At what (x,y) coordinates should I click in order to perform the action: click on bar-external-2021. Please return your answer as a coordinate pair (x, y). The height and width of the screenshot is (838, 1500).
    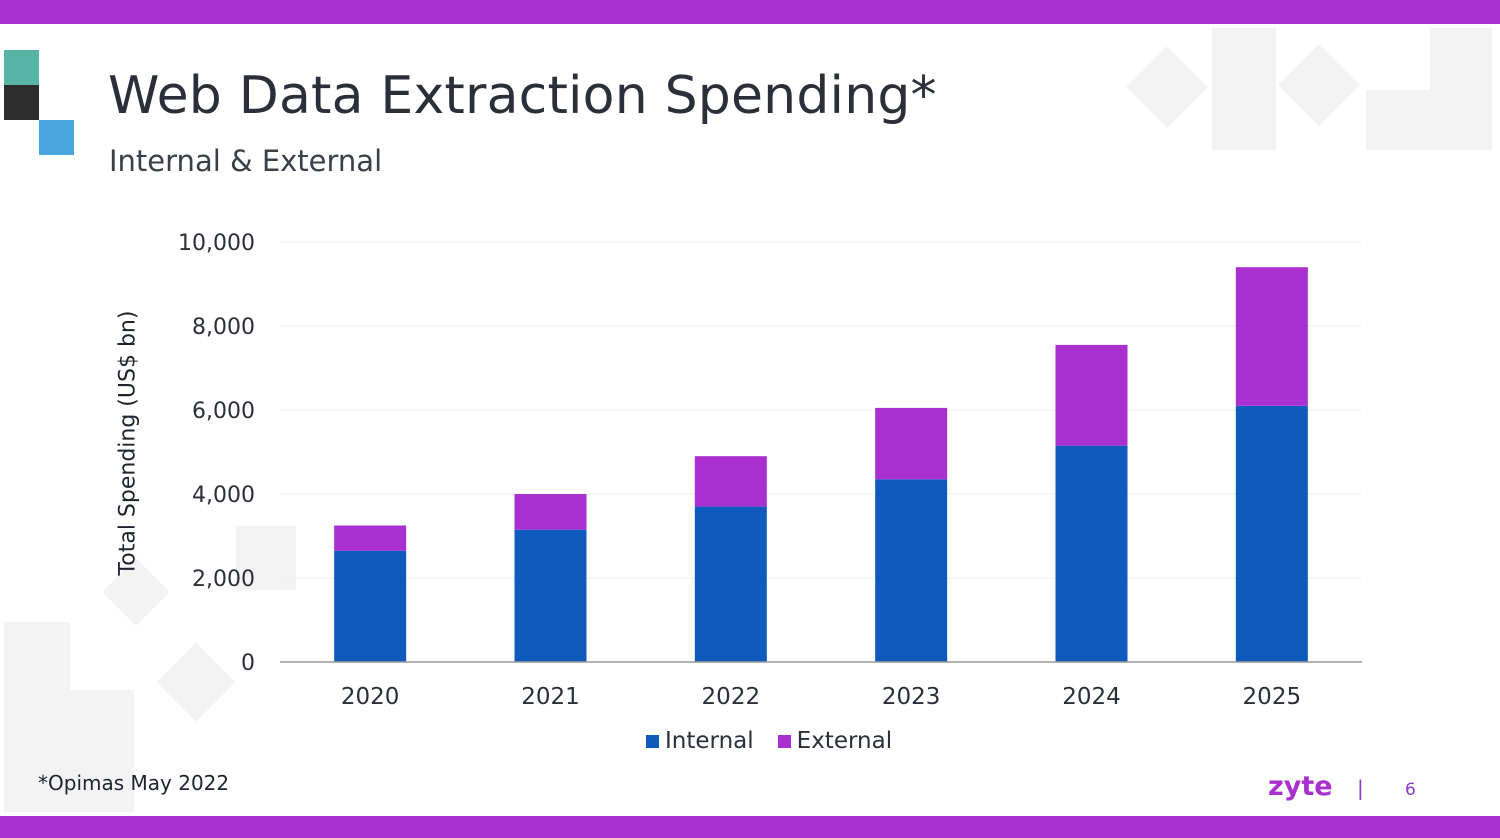
    Looking at the image, I should click on (550, 512).